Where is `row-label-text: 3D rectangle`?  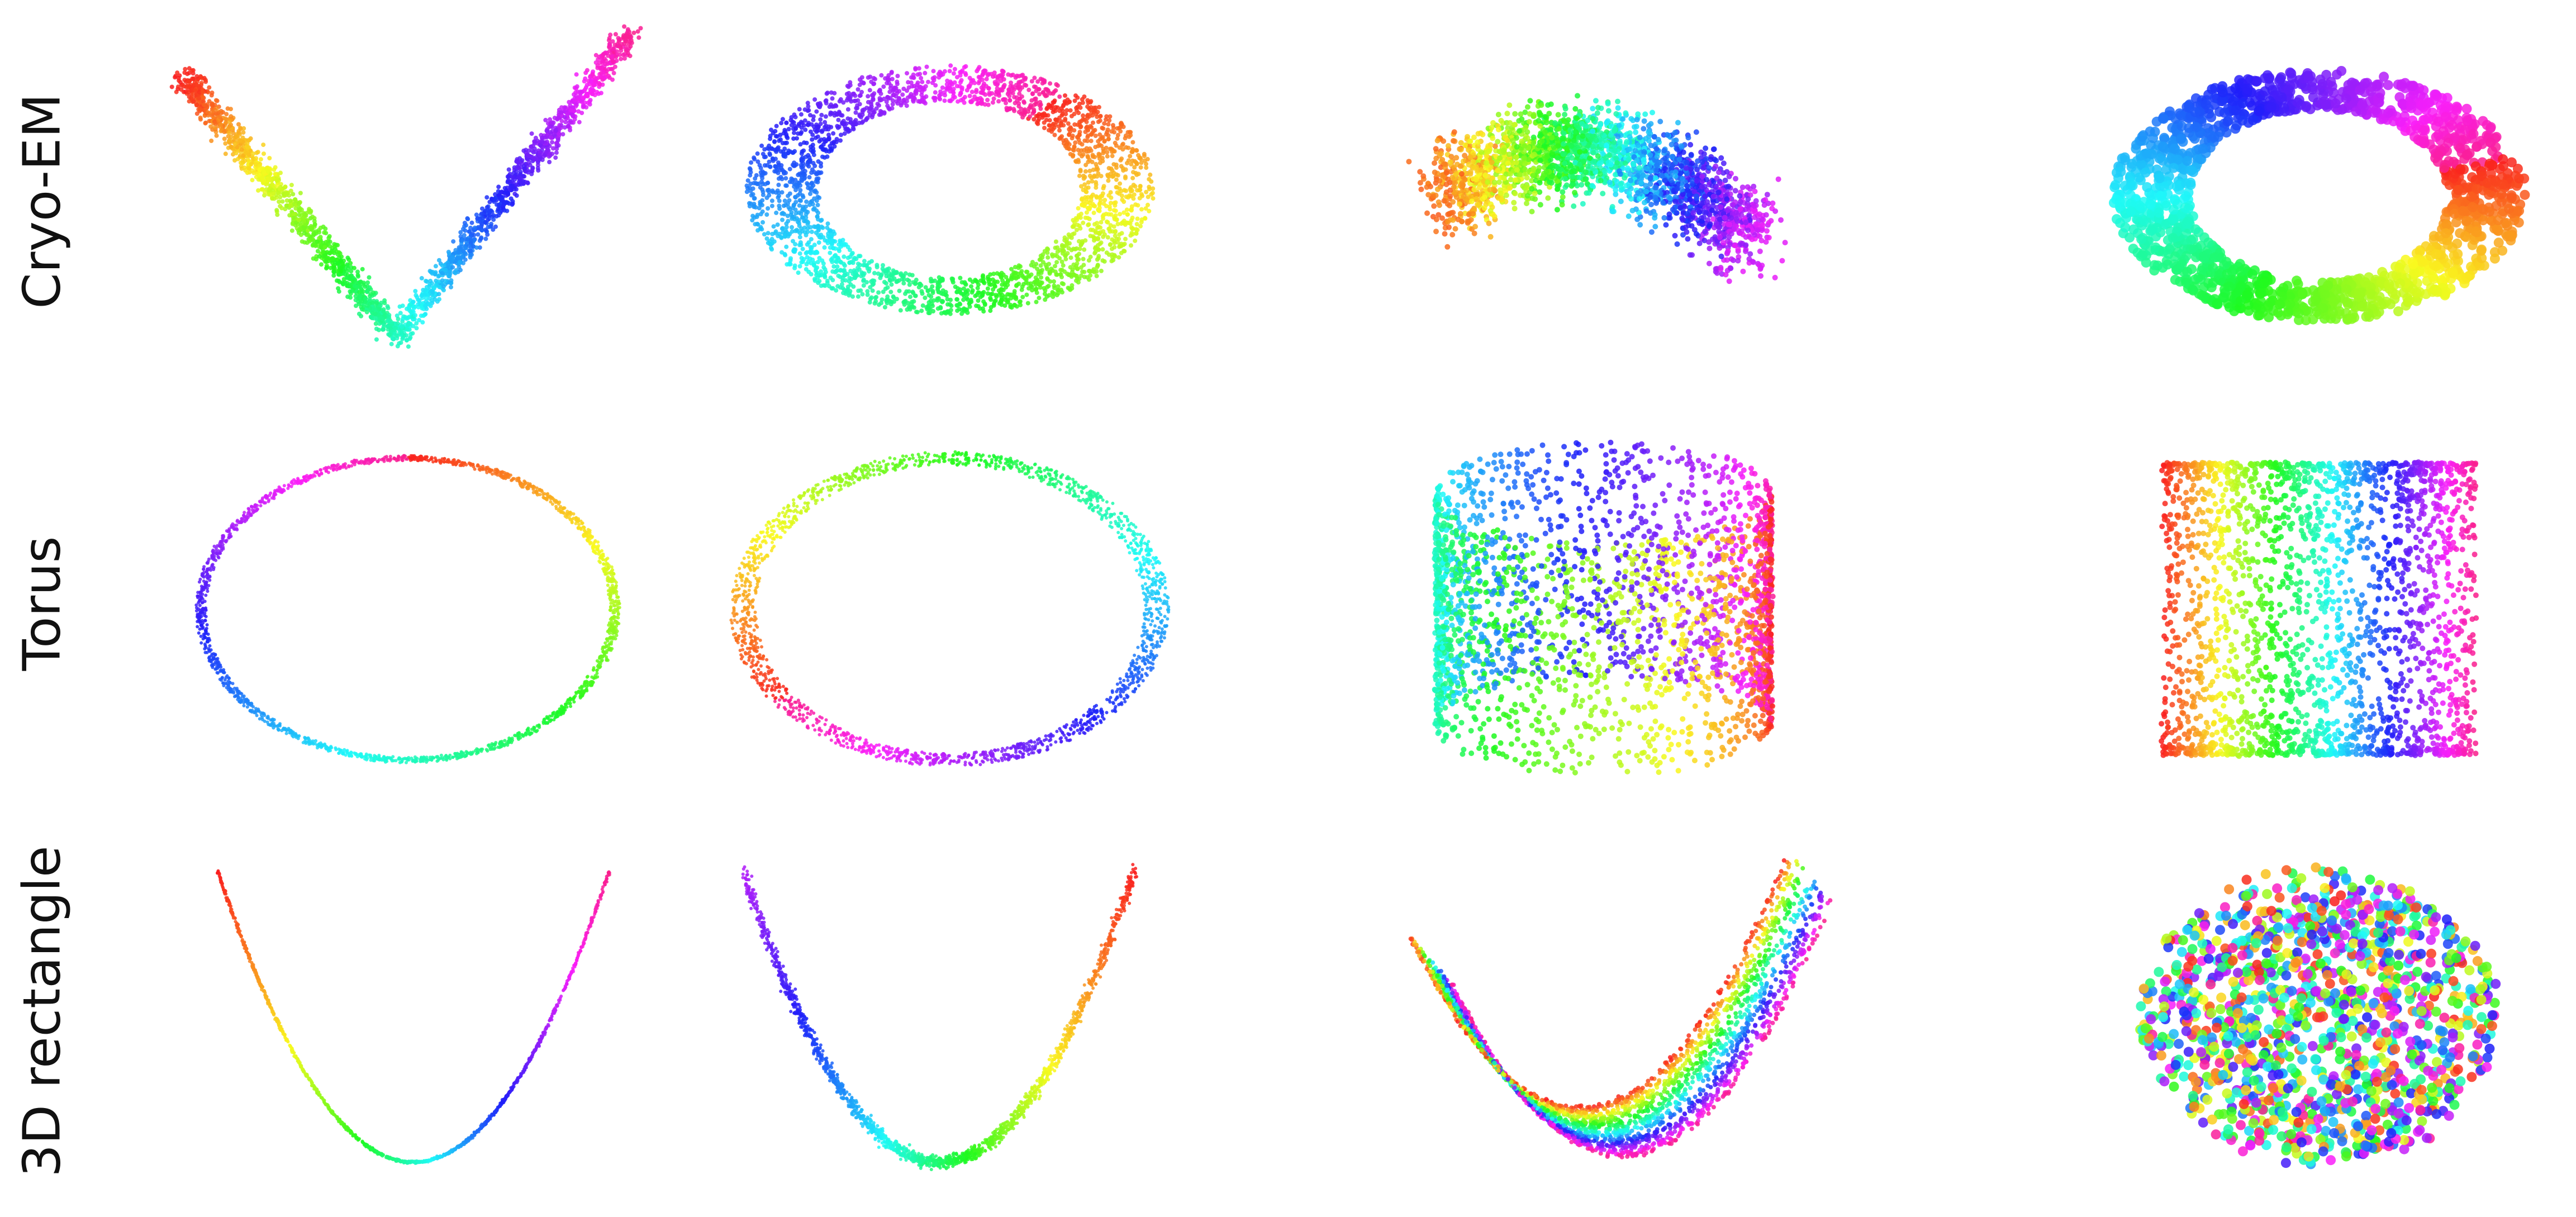
row-label-text: 3D rectangle is located at coordinates (42, 1011).